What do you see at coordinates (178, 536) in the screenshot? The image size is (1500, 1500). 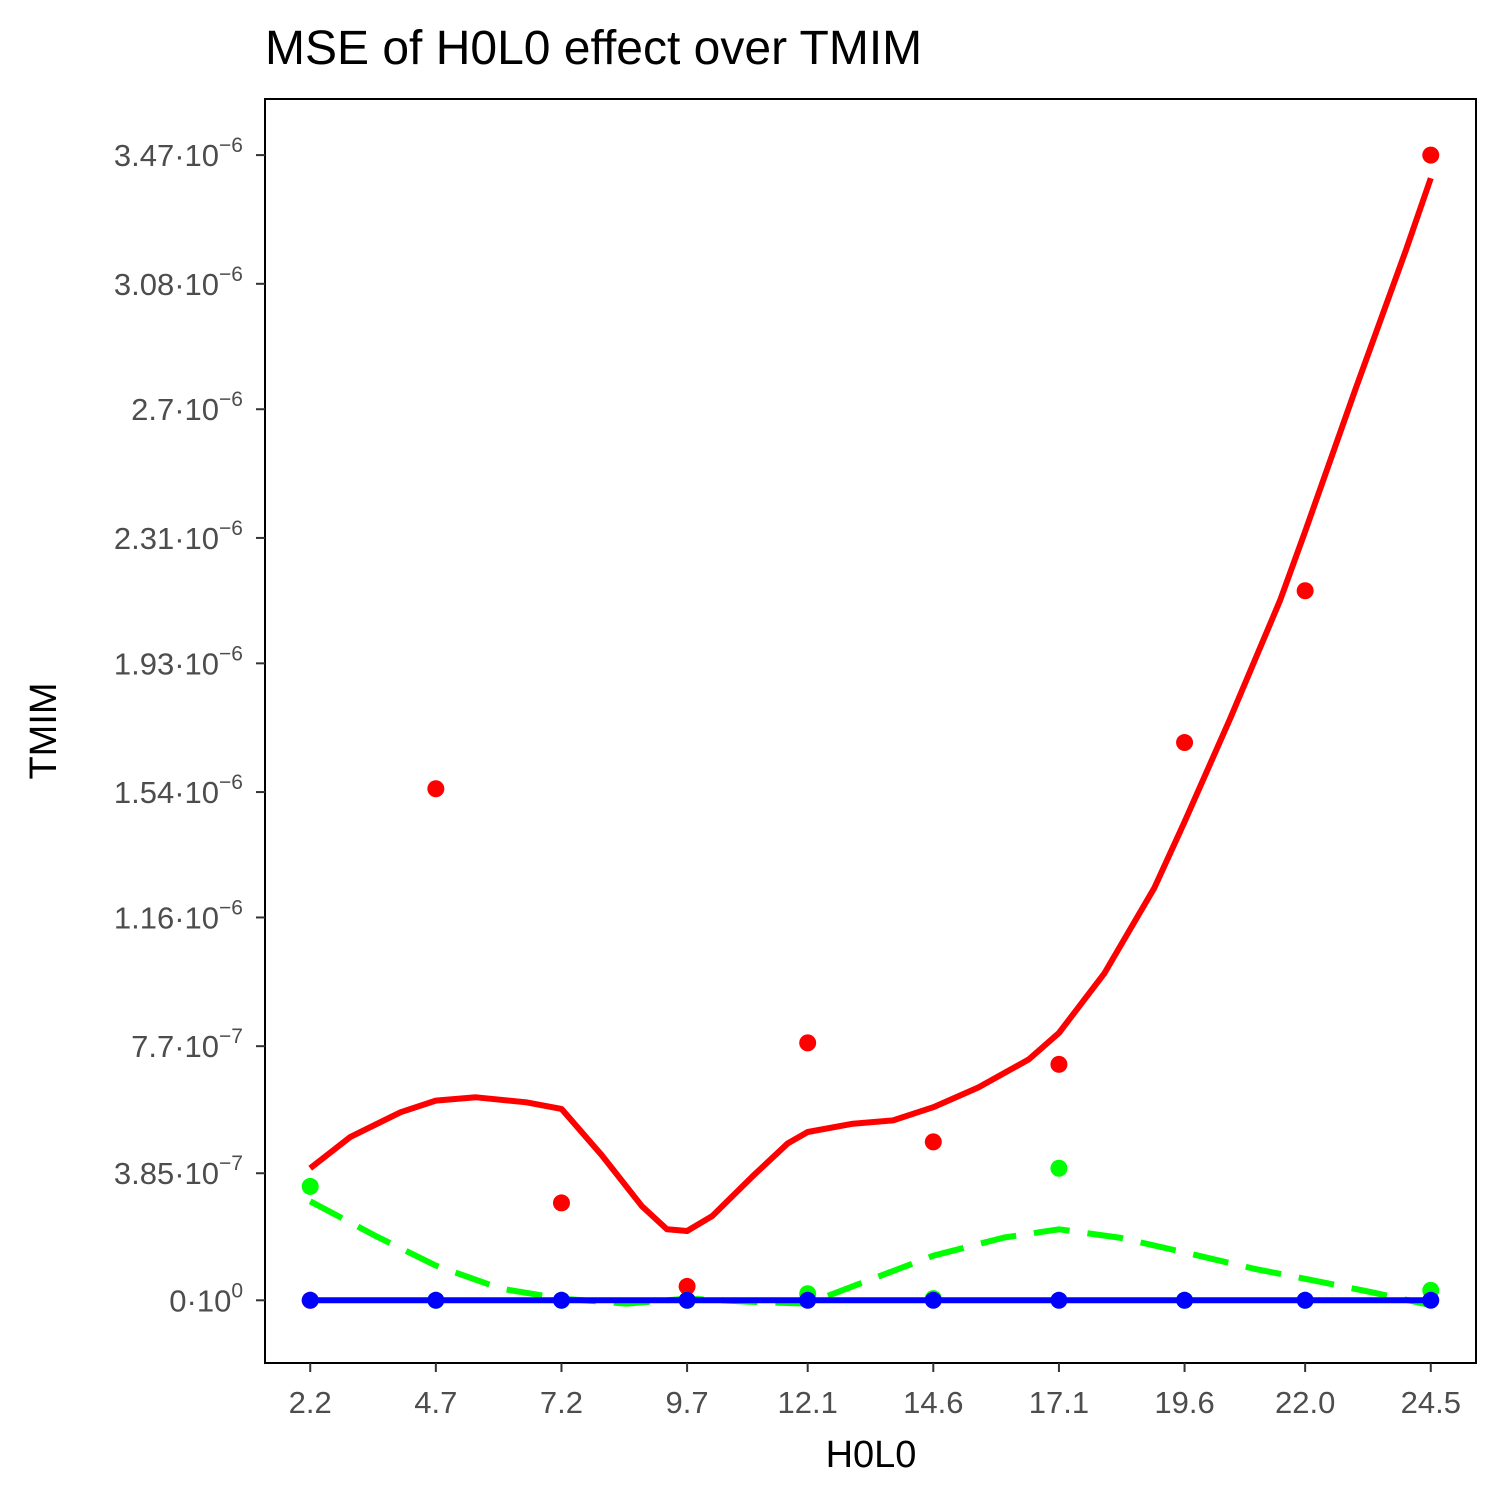 I see `y-tick-label: 2.31·10⁻⁶` at bounding box center [178, 536].